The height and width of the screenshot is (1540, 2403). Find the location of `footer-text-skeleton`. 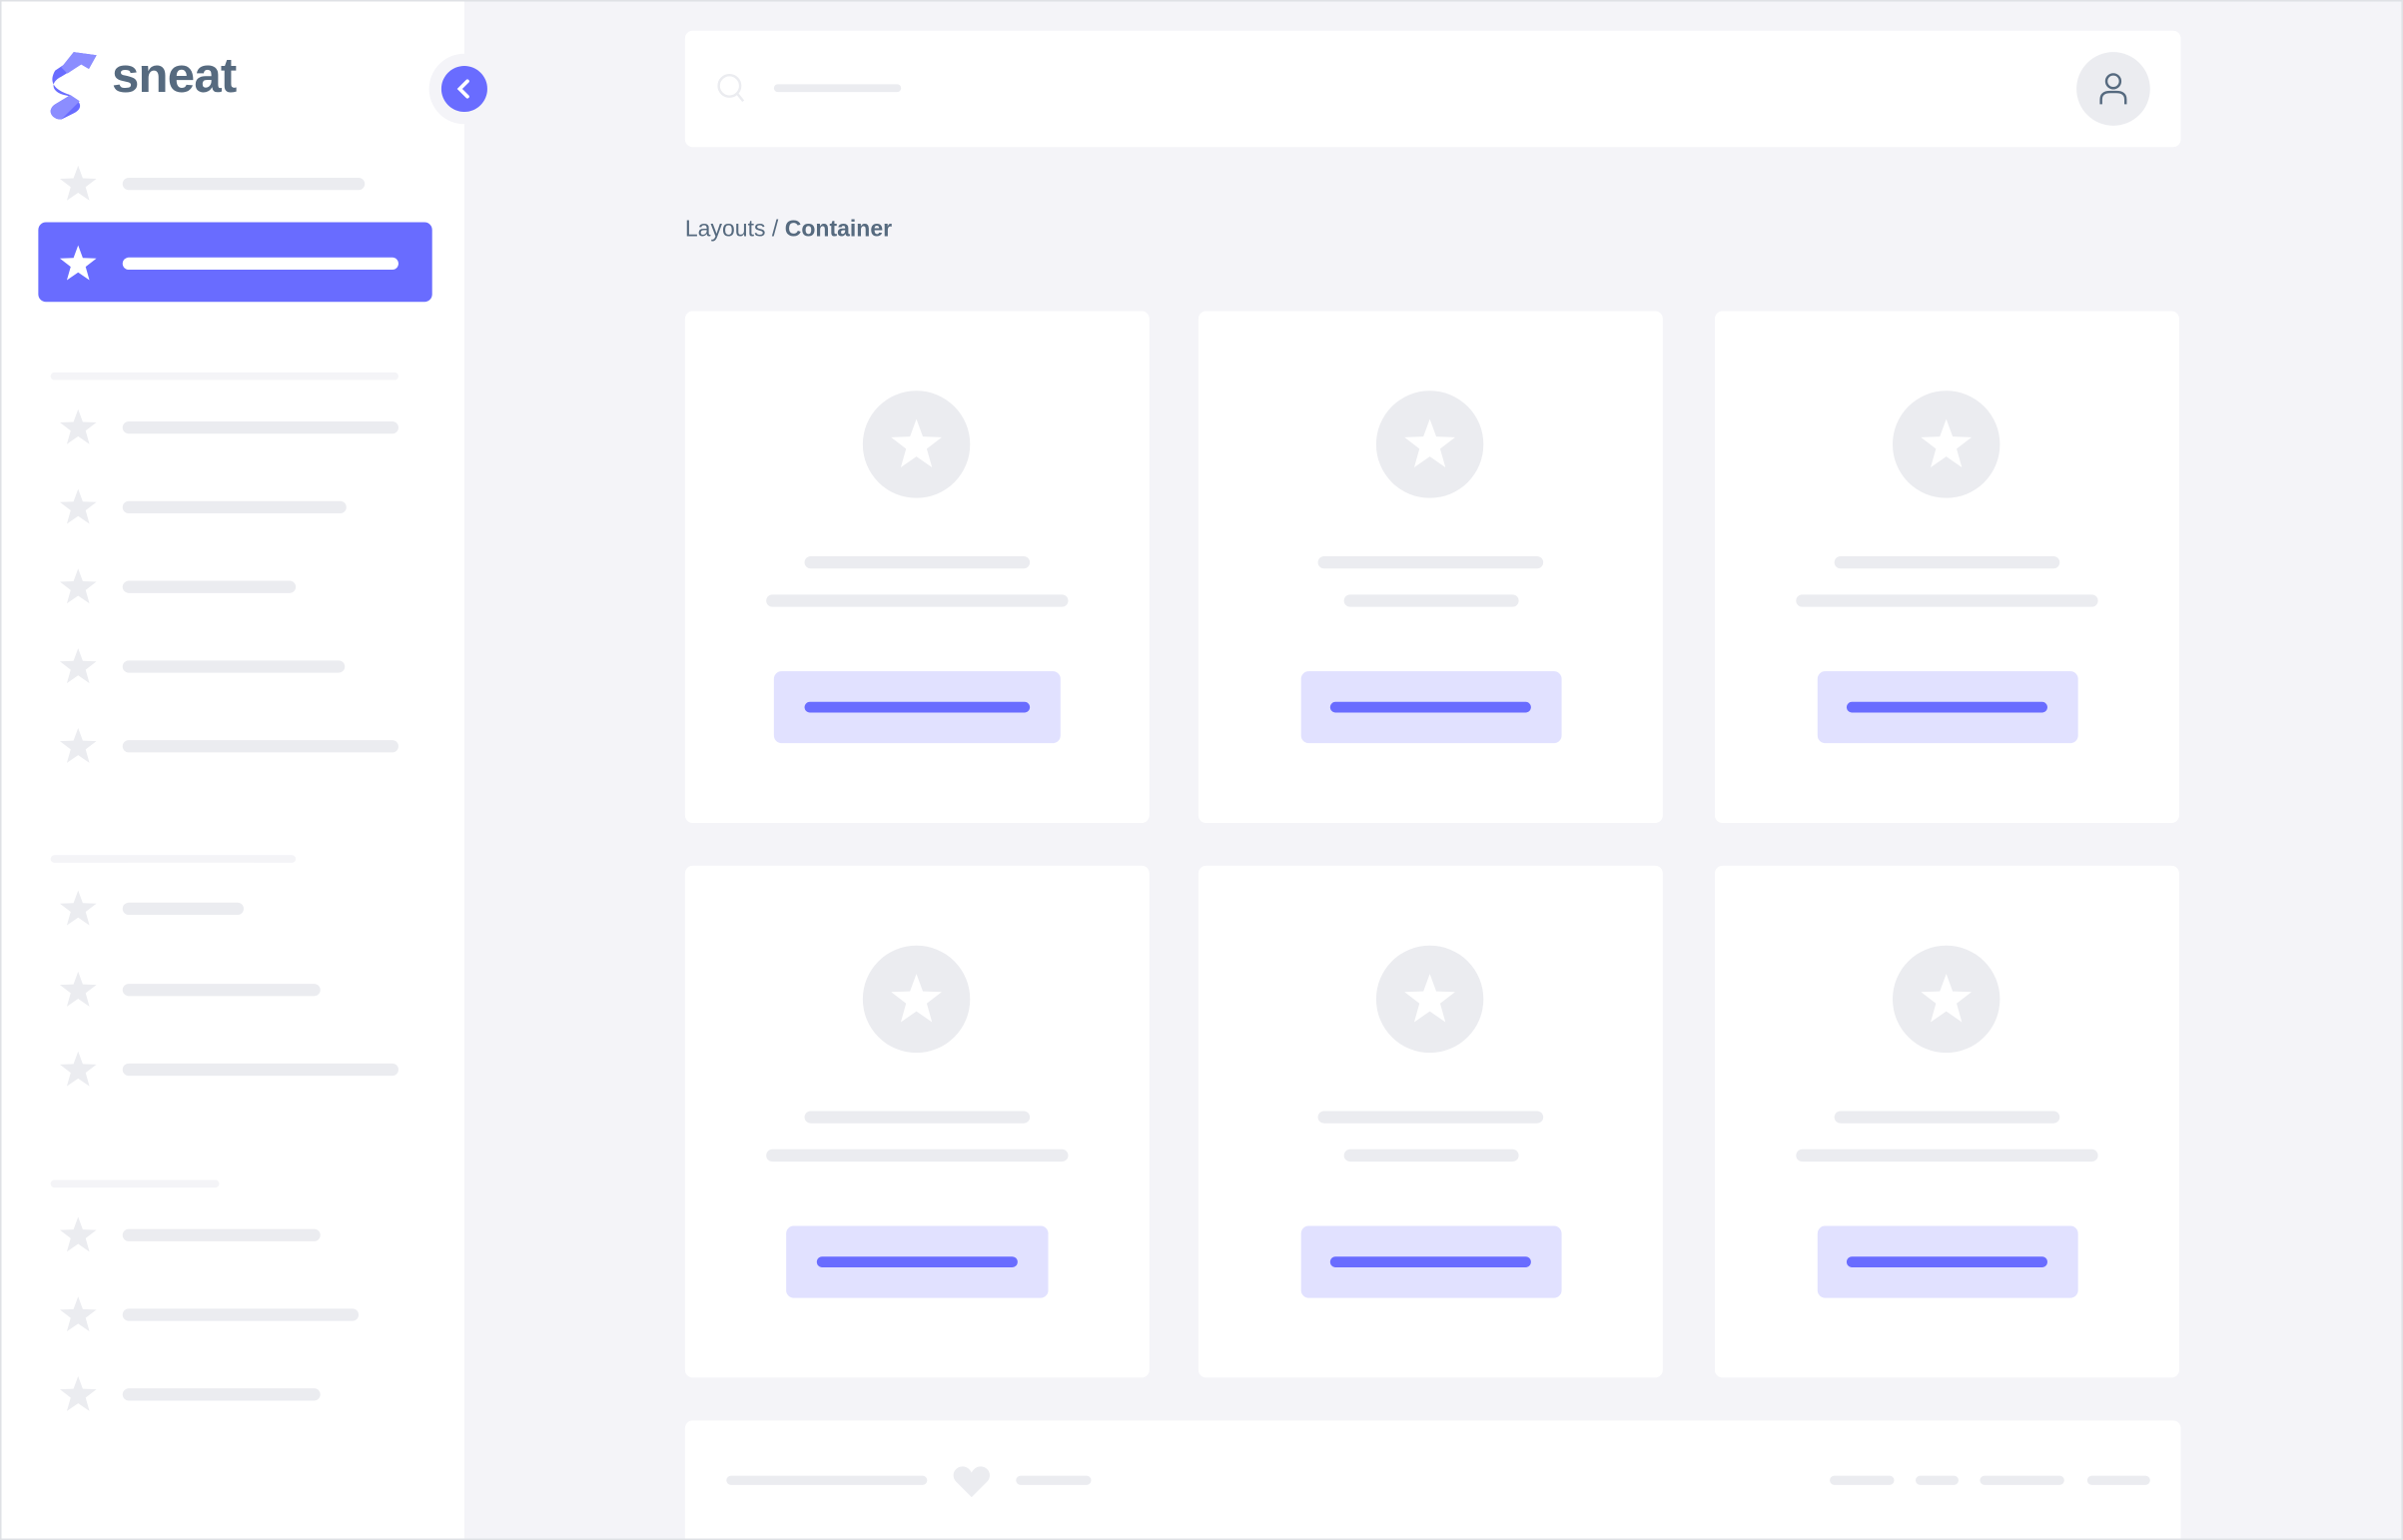

footer-text-skeleton is located at coordinates (827, 1480).